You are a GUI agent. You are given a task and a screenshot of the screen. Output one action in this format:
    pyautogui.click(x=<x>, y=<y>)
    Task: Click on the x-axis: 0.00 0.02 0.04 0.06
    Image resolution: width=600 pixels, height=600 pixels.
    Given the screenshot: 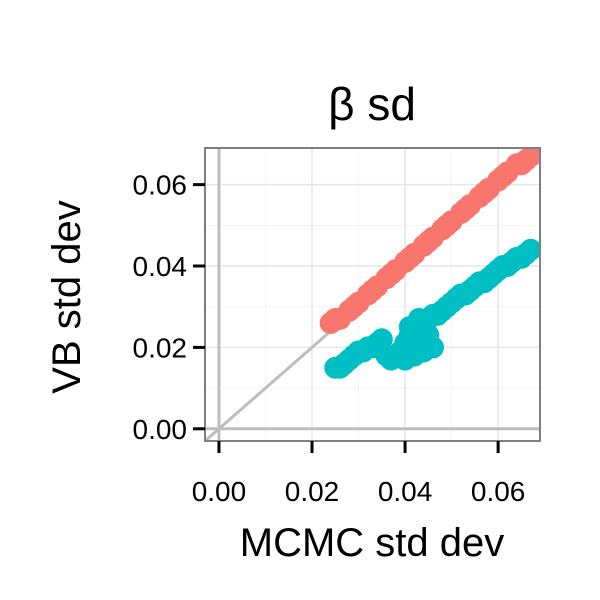 What is the action you would take?
    pyautogui.click(x=359, y=474)
    